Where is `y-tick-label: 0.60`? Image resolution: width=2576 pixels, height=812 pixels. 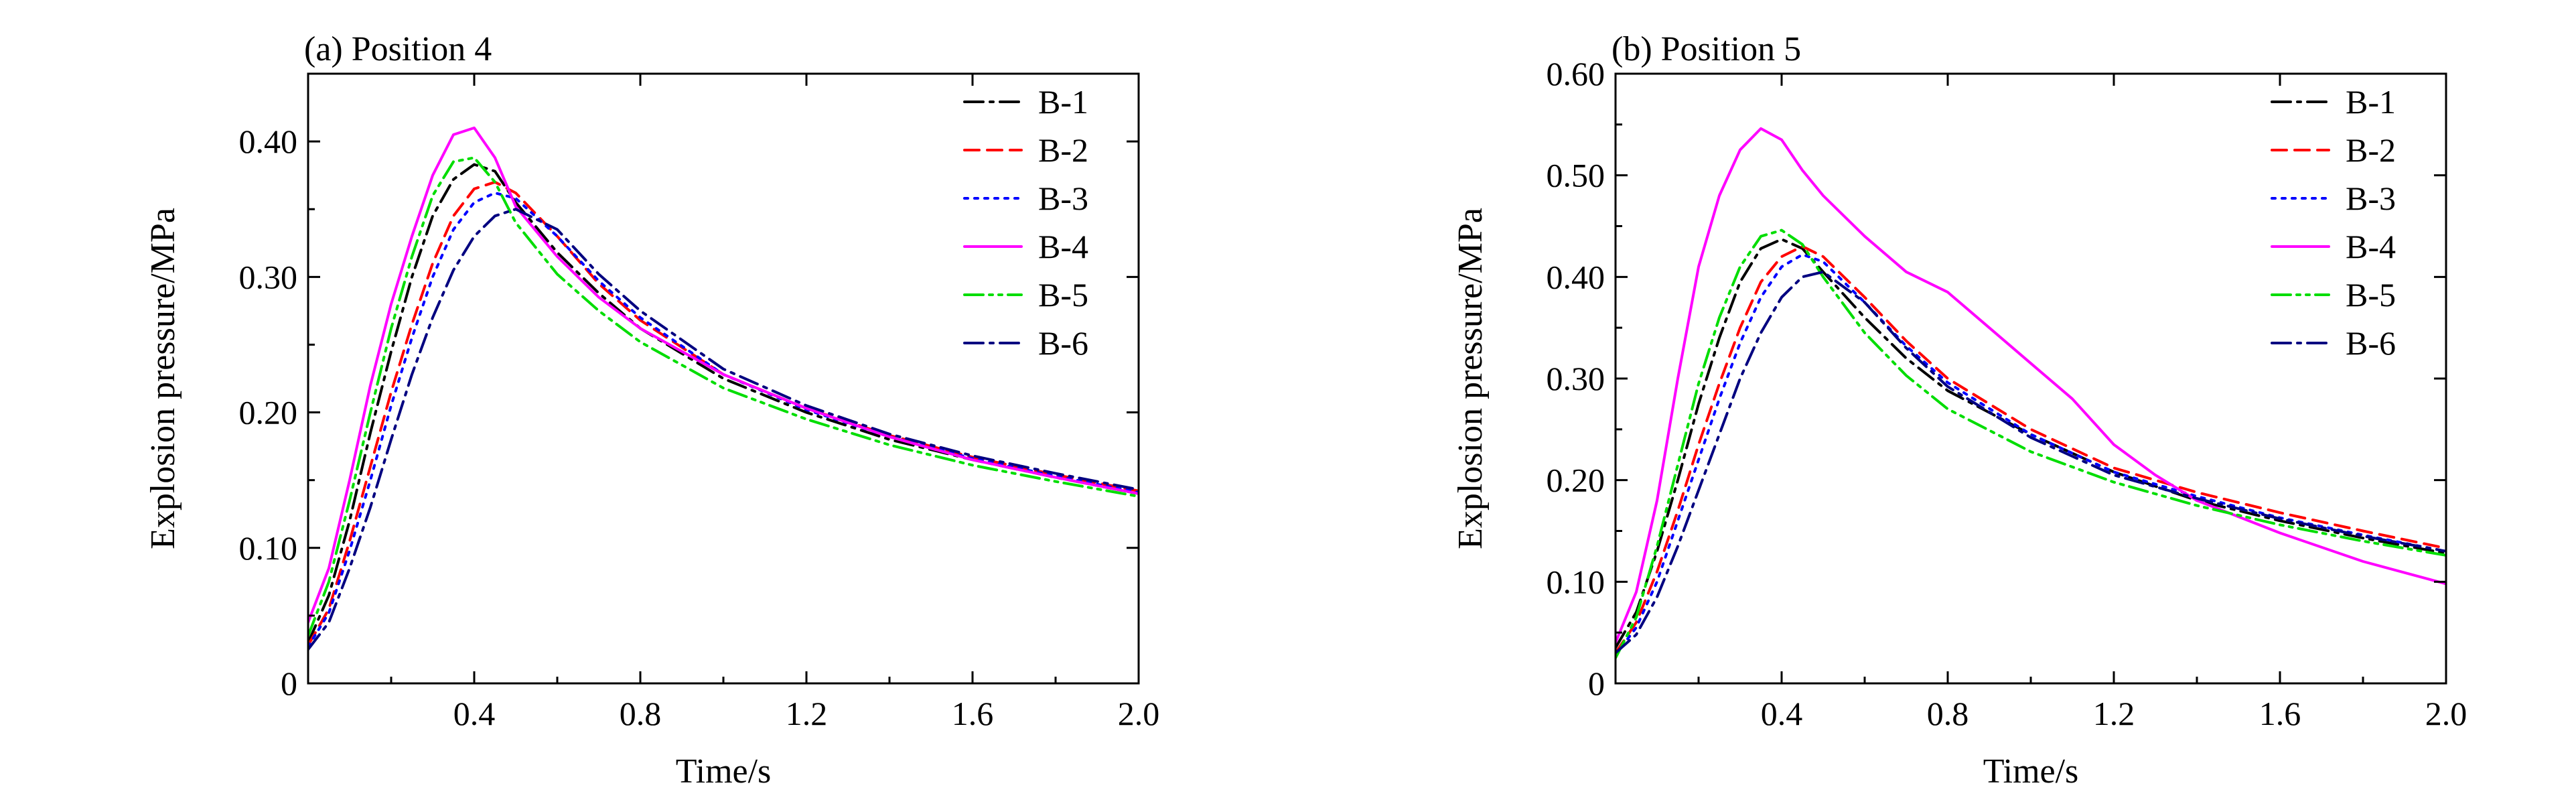
y-tick-label: 0.60 is located at coordinates (1576, 73).